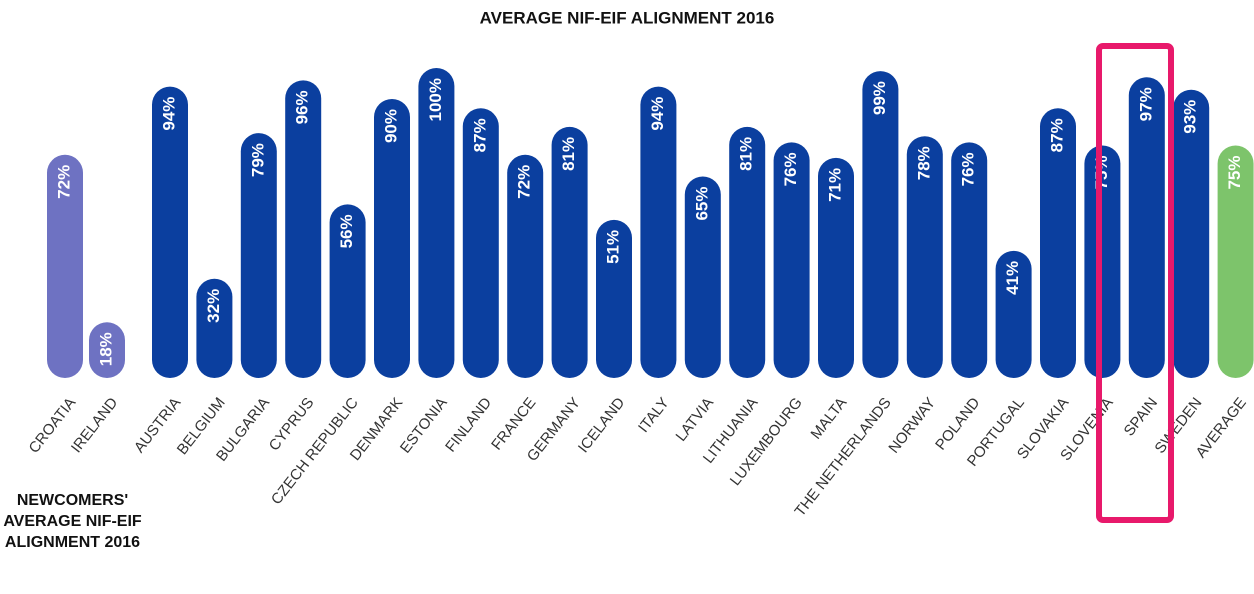 Image resolution: width=1254 pixels, height=594 pixels. What do you see at coordinates (390, 126) in the screenshot?
I see `value-label: 90%` at bounding box center [390, 126].